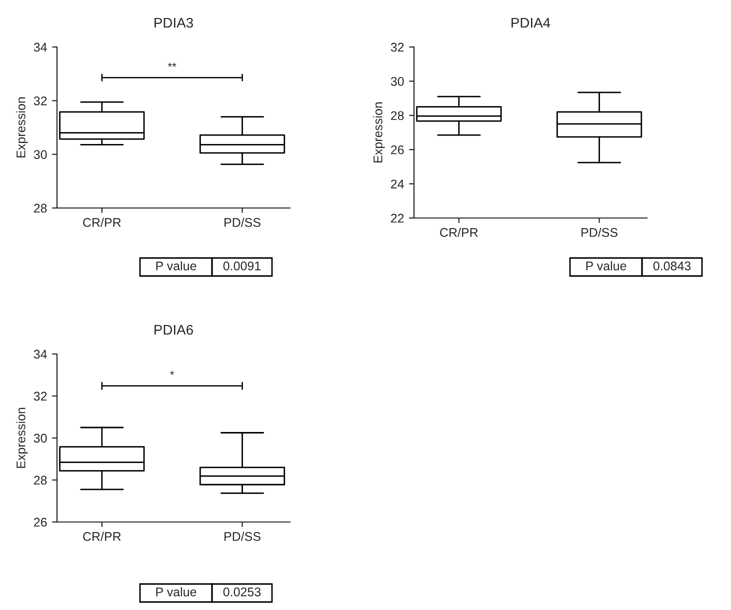  What do you see at coordinates (242, 592) in the screenshot?
I see `text: 0.0253` at bounding box center [242, 592].